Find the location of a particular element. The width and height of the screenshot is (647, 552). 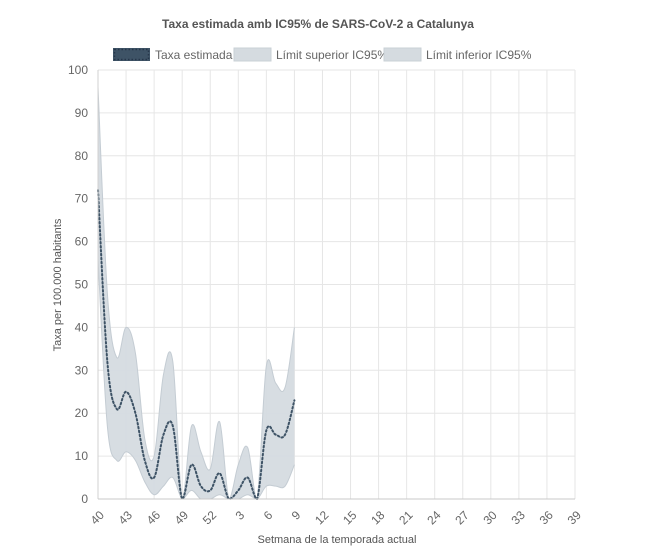

y-tick-labels: 0 10 20 30 40 50 60 70 80 90 100 is located at coordinates (78, 284).